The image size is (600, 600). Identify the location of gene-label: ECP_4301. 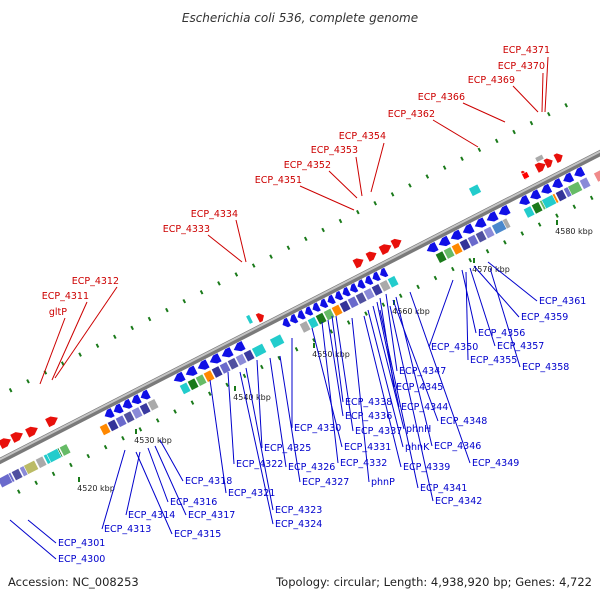
(81, 543).